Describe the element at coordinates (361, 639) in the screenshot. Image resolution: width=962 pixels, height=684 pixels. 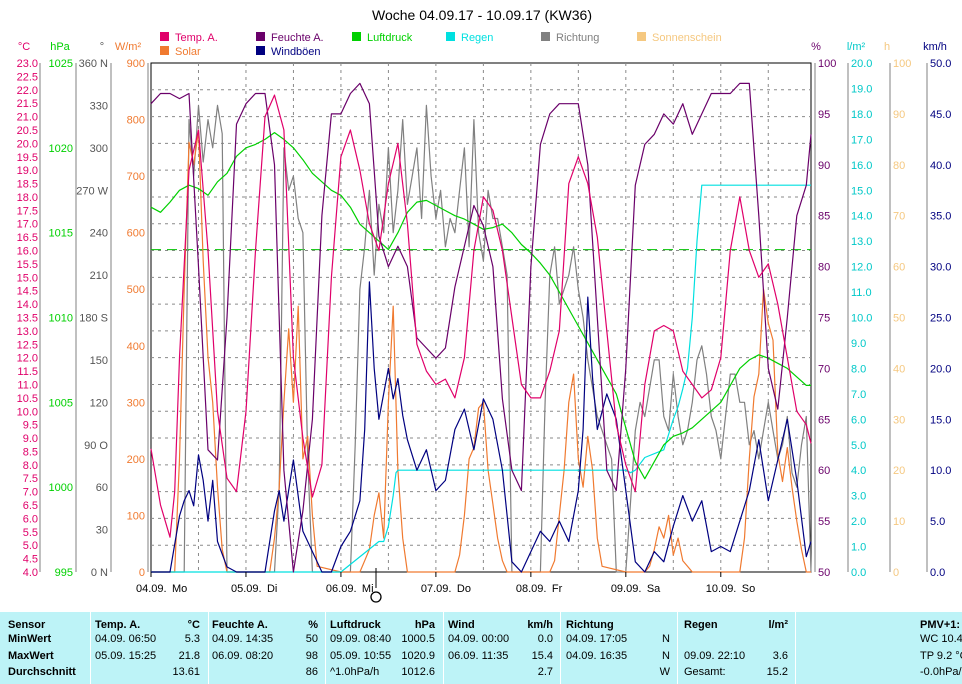
I see `pressure-min-time: 09.09. 08:40` at that location.